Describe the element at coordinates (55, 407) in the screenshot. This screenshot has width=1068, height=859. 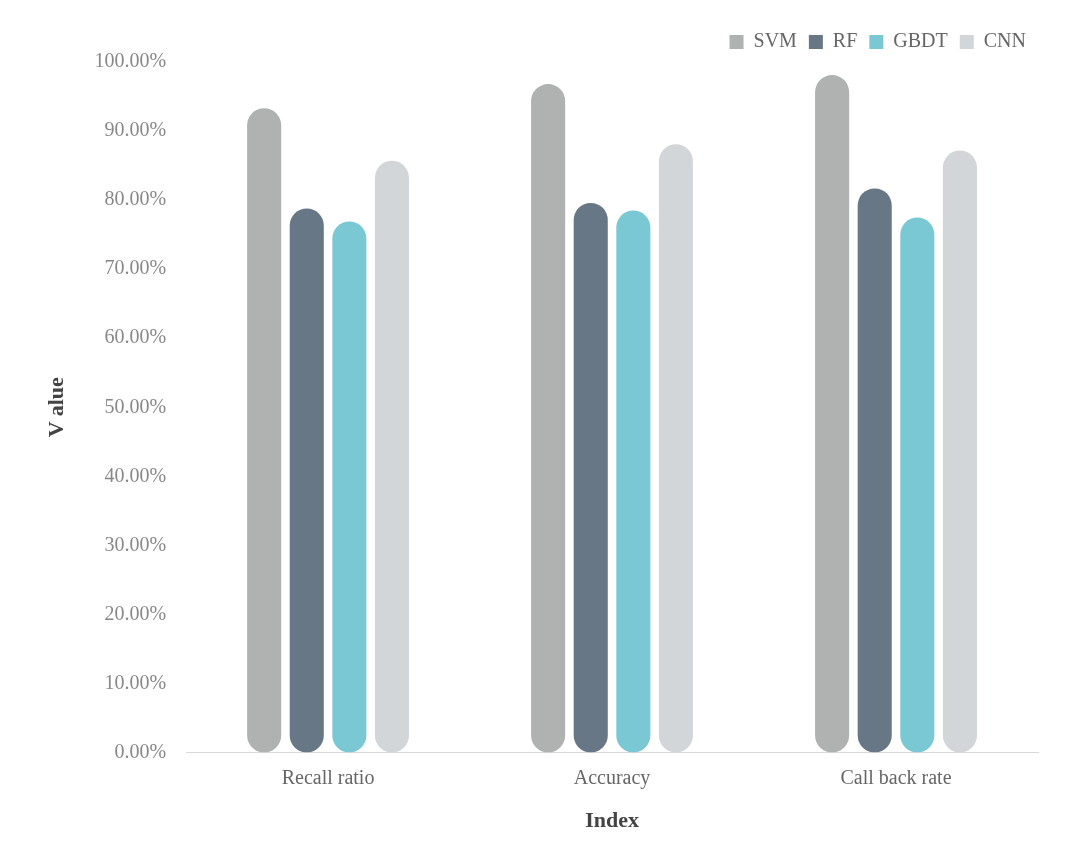
I see `y-axis-title: V alue` at that location.